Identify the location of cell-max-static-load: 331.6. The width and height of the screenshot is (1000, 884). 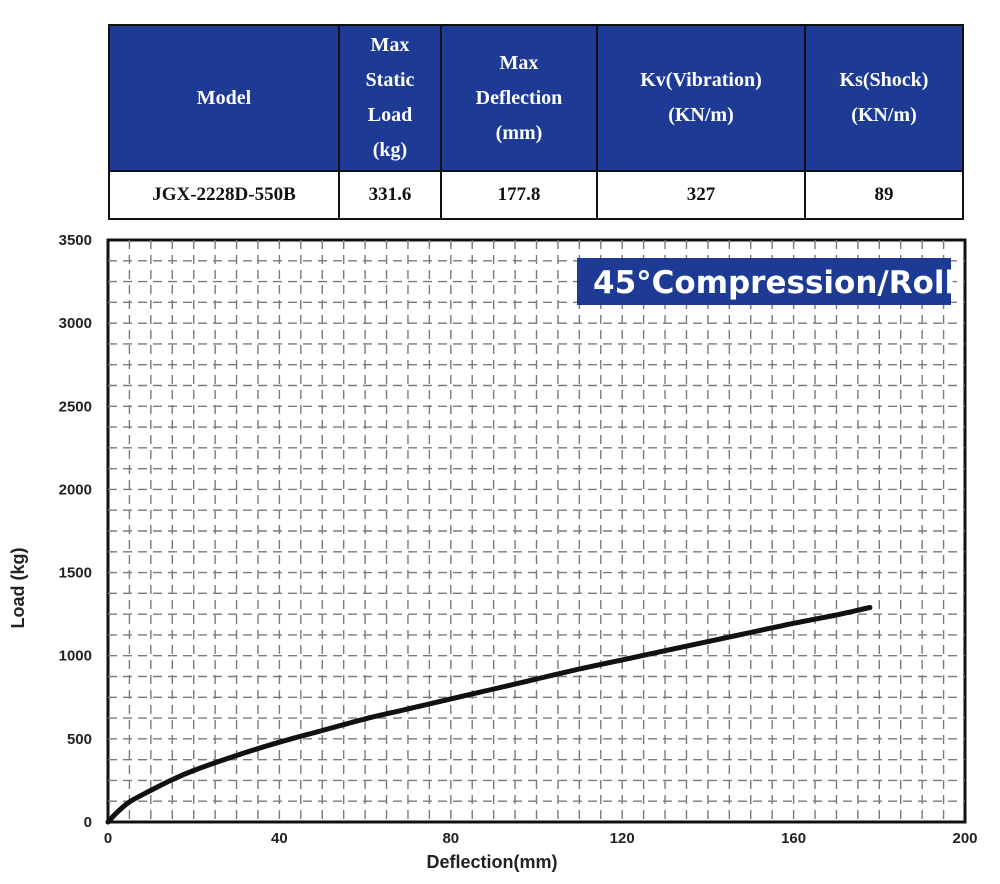
(390, 195).